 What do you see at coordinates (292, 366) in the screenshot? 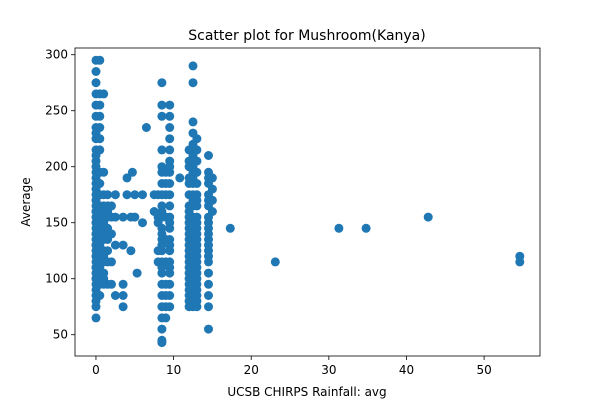
I see `x-axis-ticks: 0 10 20 30 40 50` at bounding box center [292, 366].